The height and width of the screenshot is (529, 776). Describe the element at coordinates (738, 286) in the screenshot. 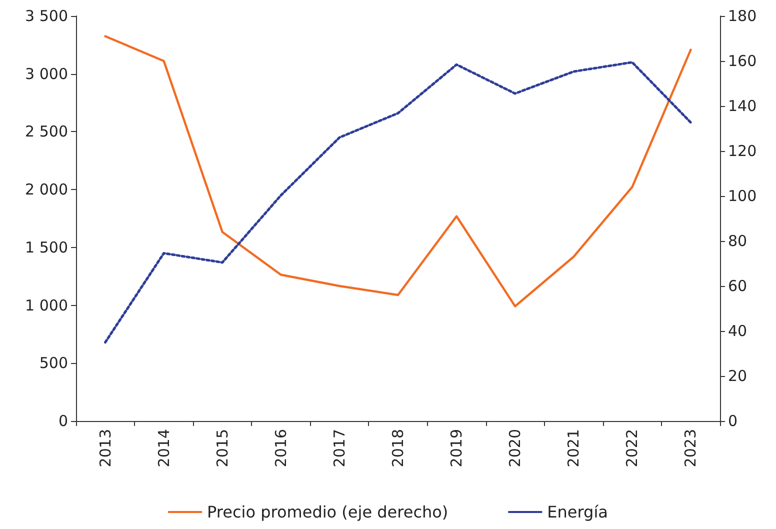

I see `y2-tick-label: 60` at that location.